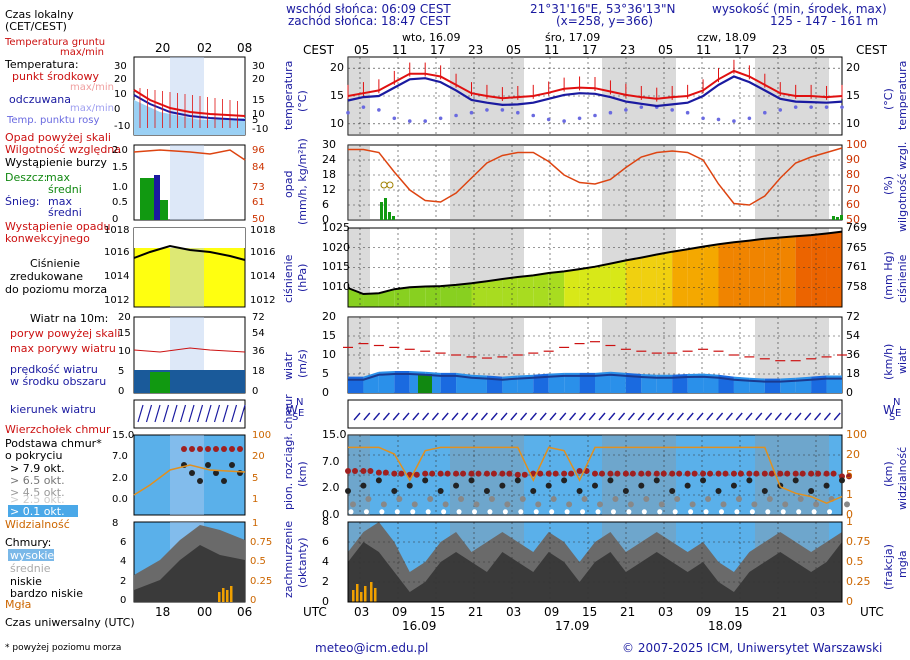 This screenshot has width=910, height=660. I want to click on legend-pres-ytick: 1016, so click(117, 252).